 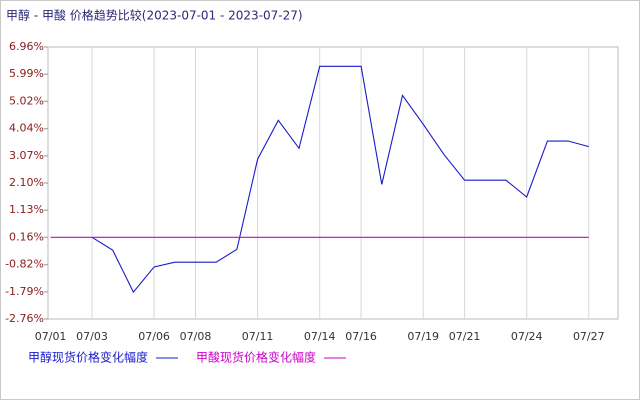 What do you see at coordinates (51, 336) in the screenshot?
I see `x-tick-label: 07/01` at bounding box center [51, 336].